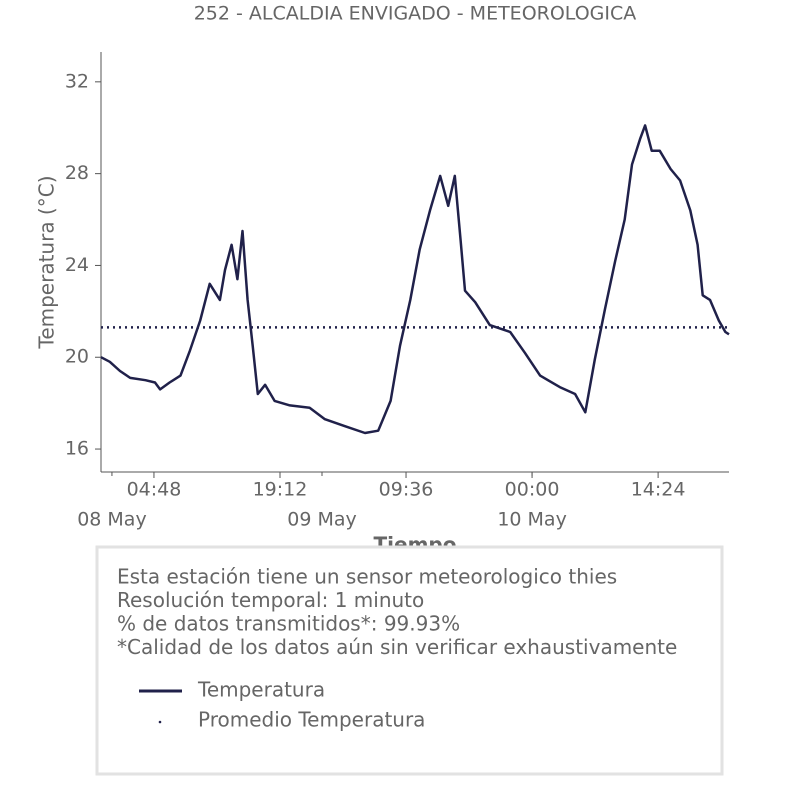 This screenshot has height=806, width=806. I want to click on y-tick-label: 24, so click(77, 265).